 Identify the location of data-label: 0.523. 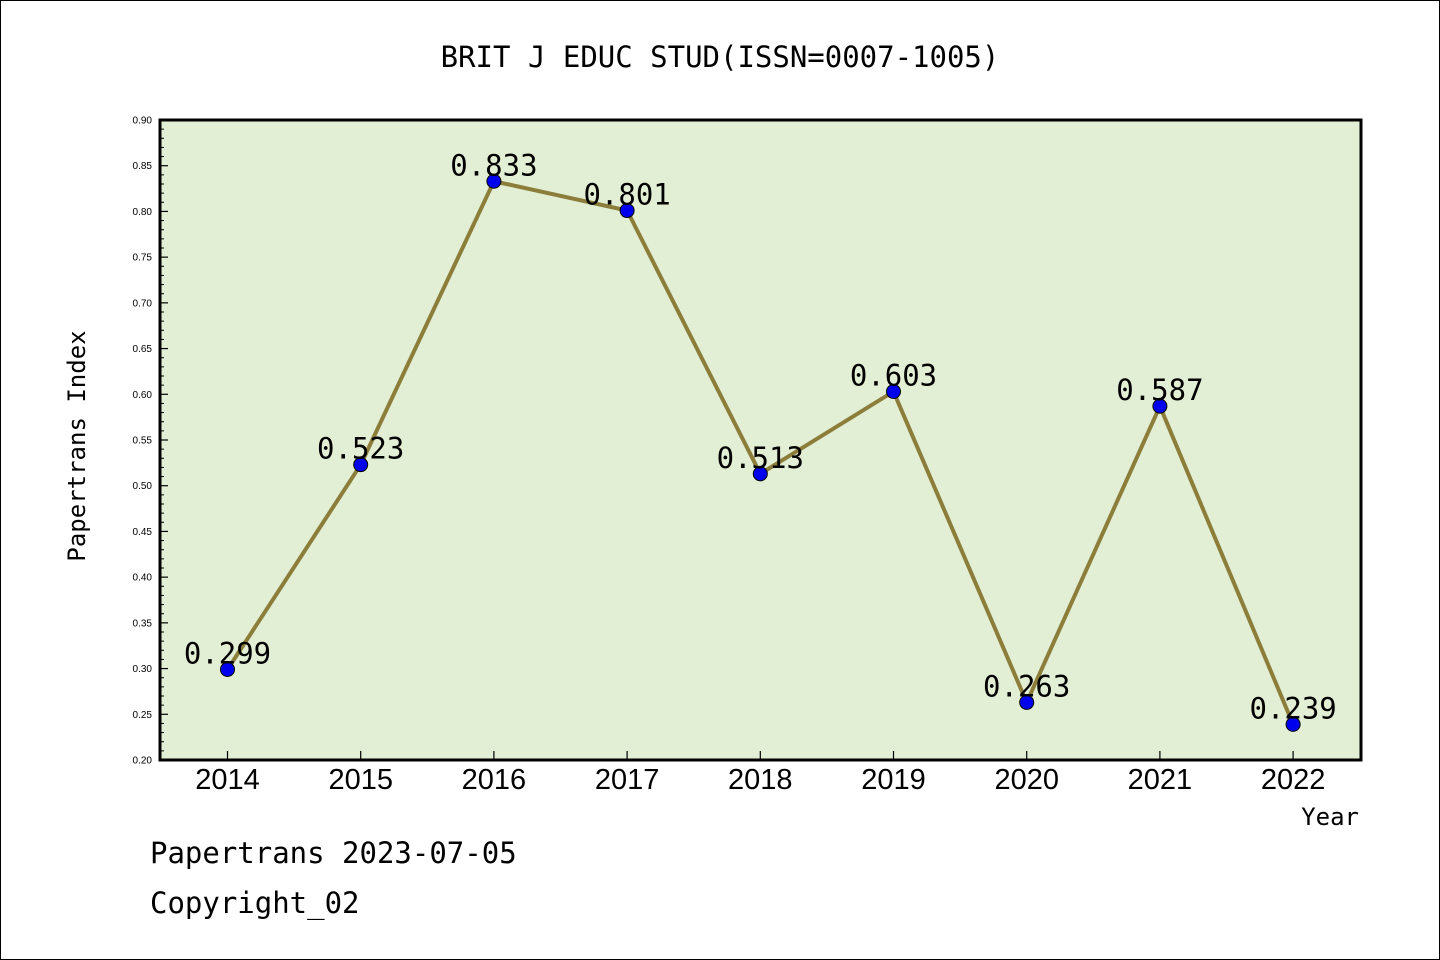
(360, 449).